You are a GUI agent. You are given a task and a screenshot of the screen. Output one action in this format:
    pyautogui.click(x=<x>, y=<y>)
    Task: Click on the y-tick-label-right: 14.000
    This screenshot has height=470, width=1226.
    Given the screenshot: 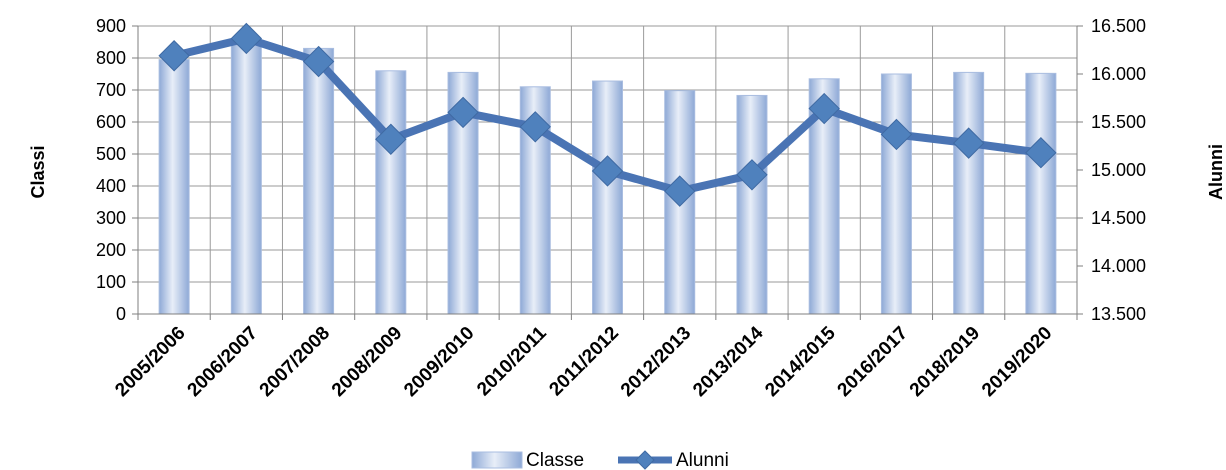 What is the action you would take?
    pyautogui.click(x=1118, y=266)
    